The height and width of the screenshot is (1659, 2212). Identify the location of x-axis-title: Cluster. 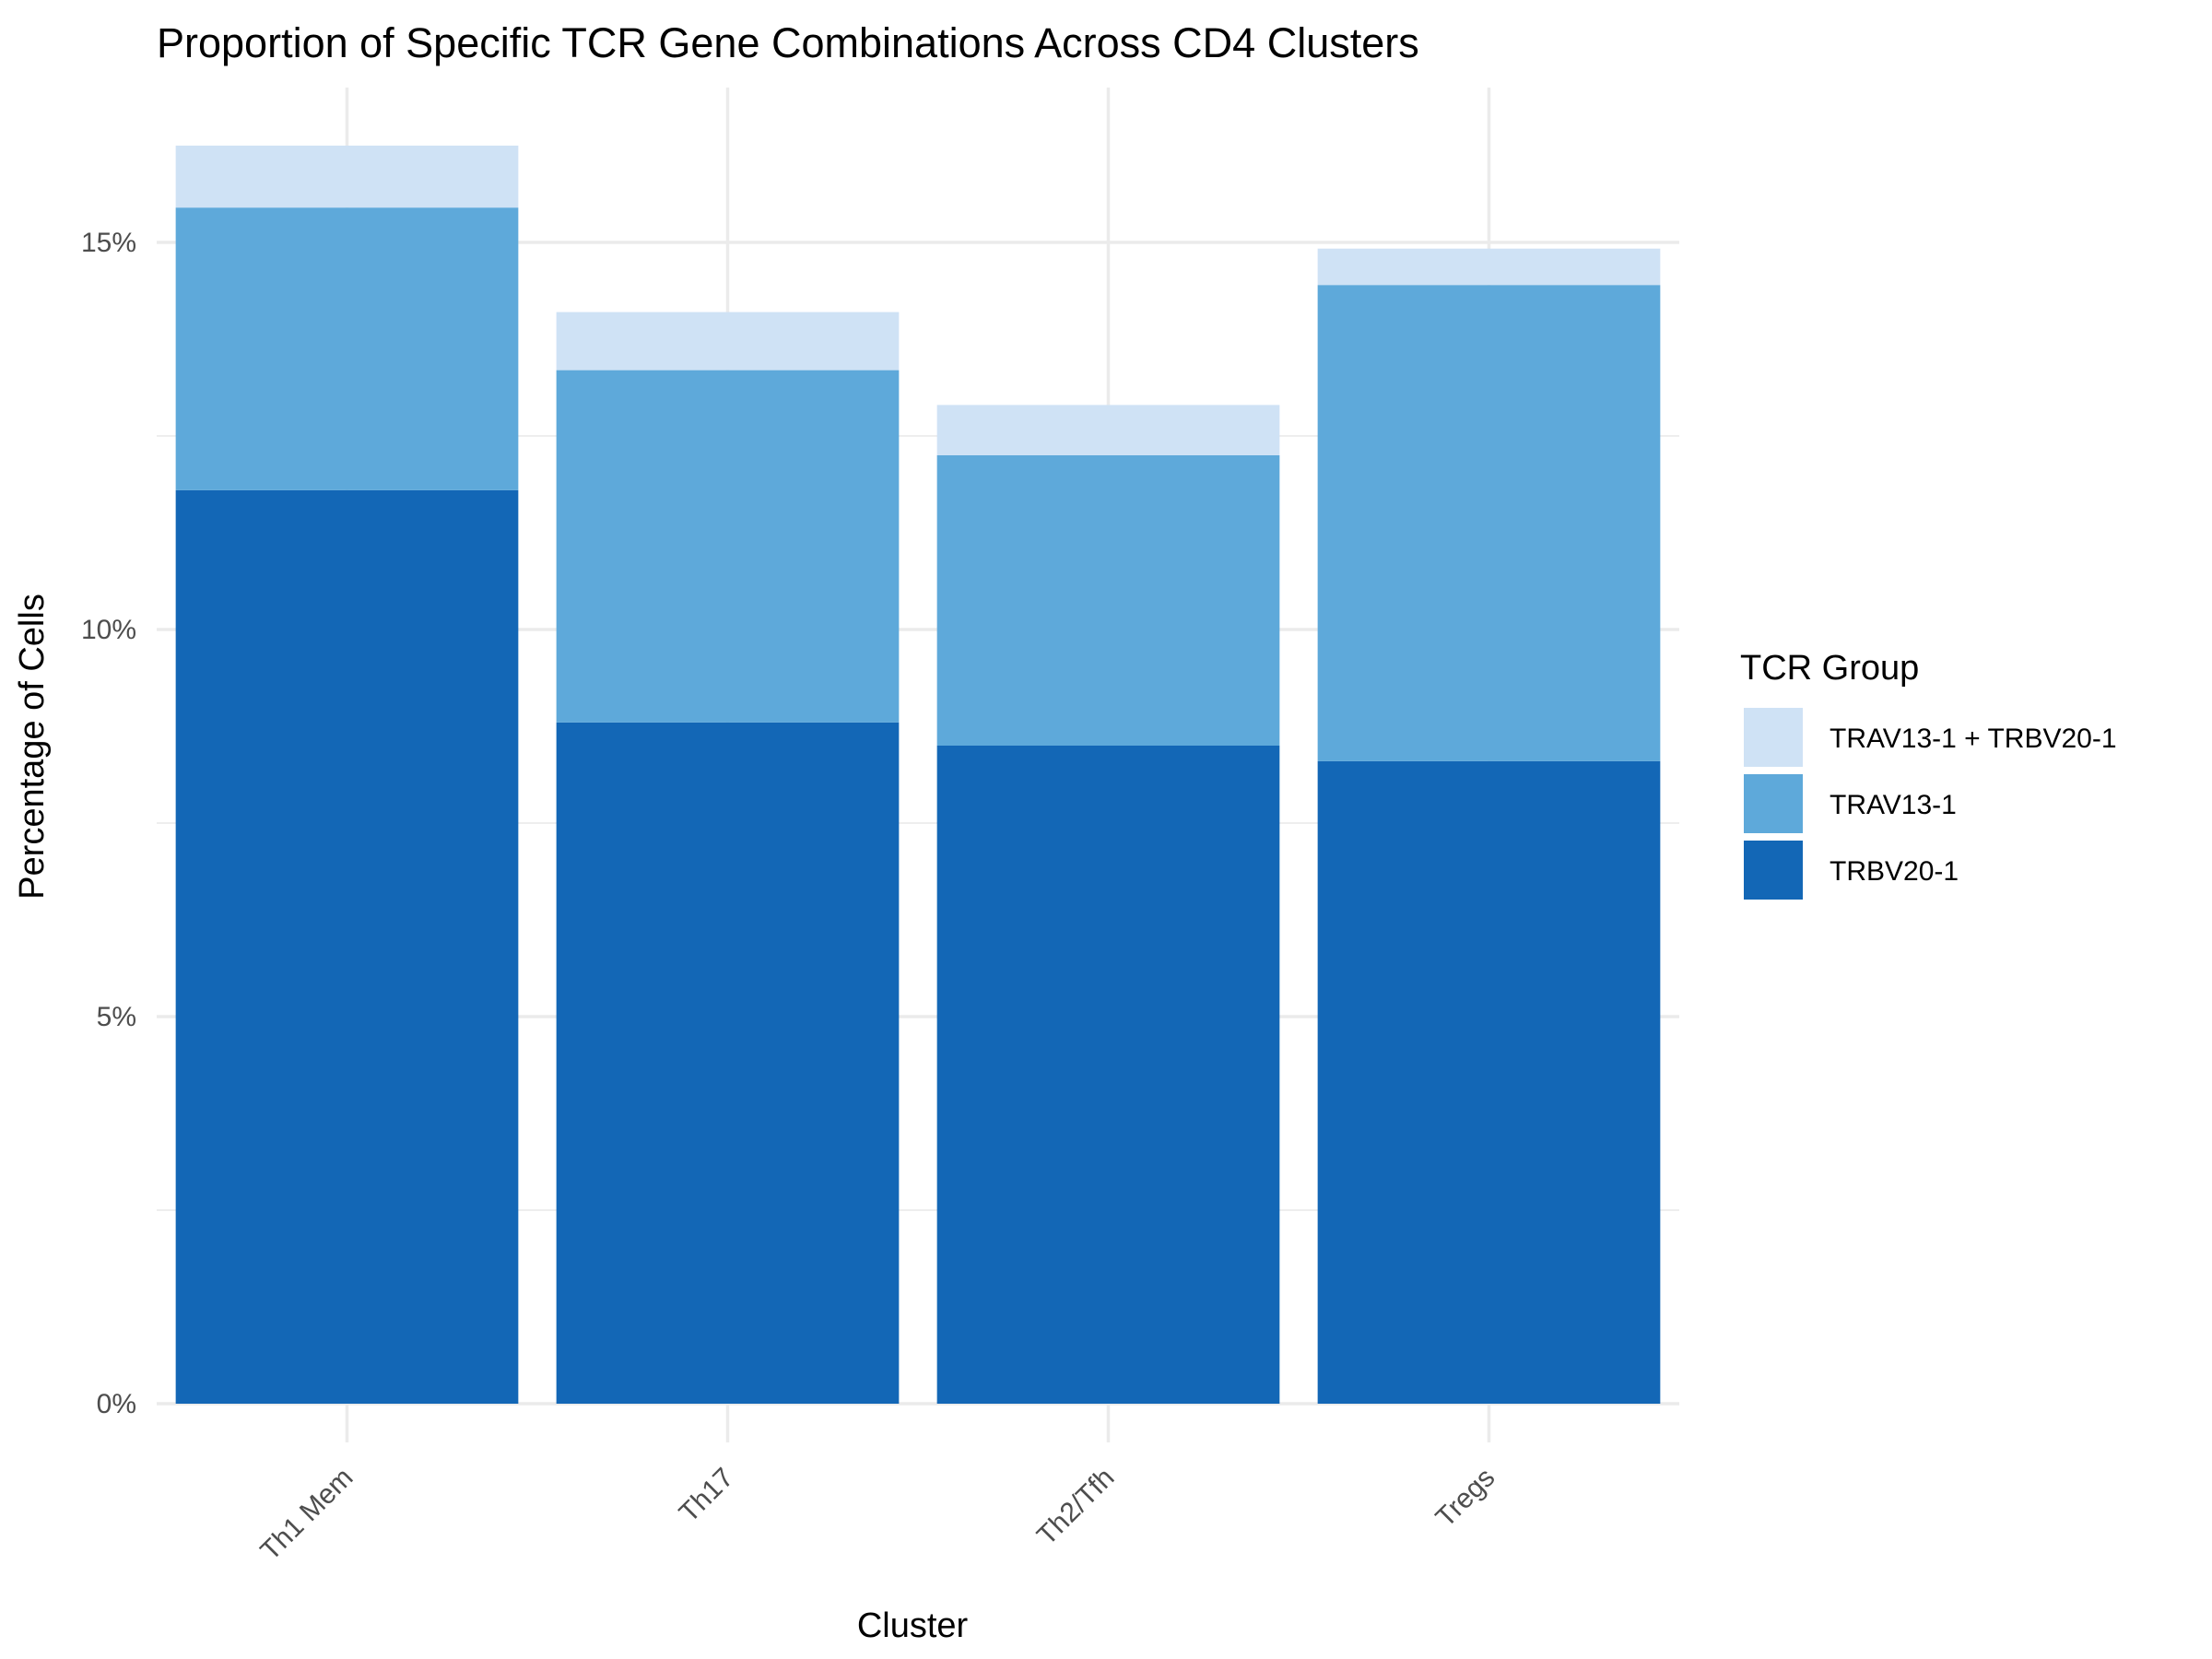
(913, 1625).